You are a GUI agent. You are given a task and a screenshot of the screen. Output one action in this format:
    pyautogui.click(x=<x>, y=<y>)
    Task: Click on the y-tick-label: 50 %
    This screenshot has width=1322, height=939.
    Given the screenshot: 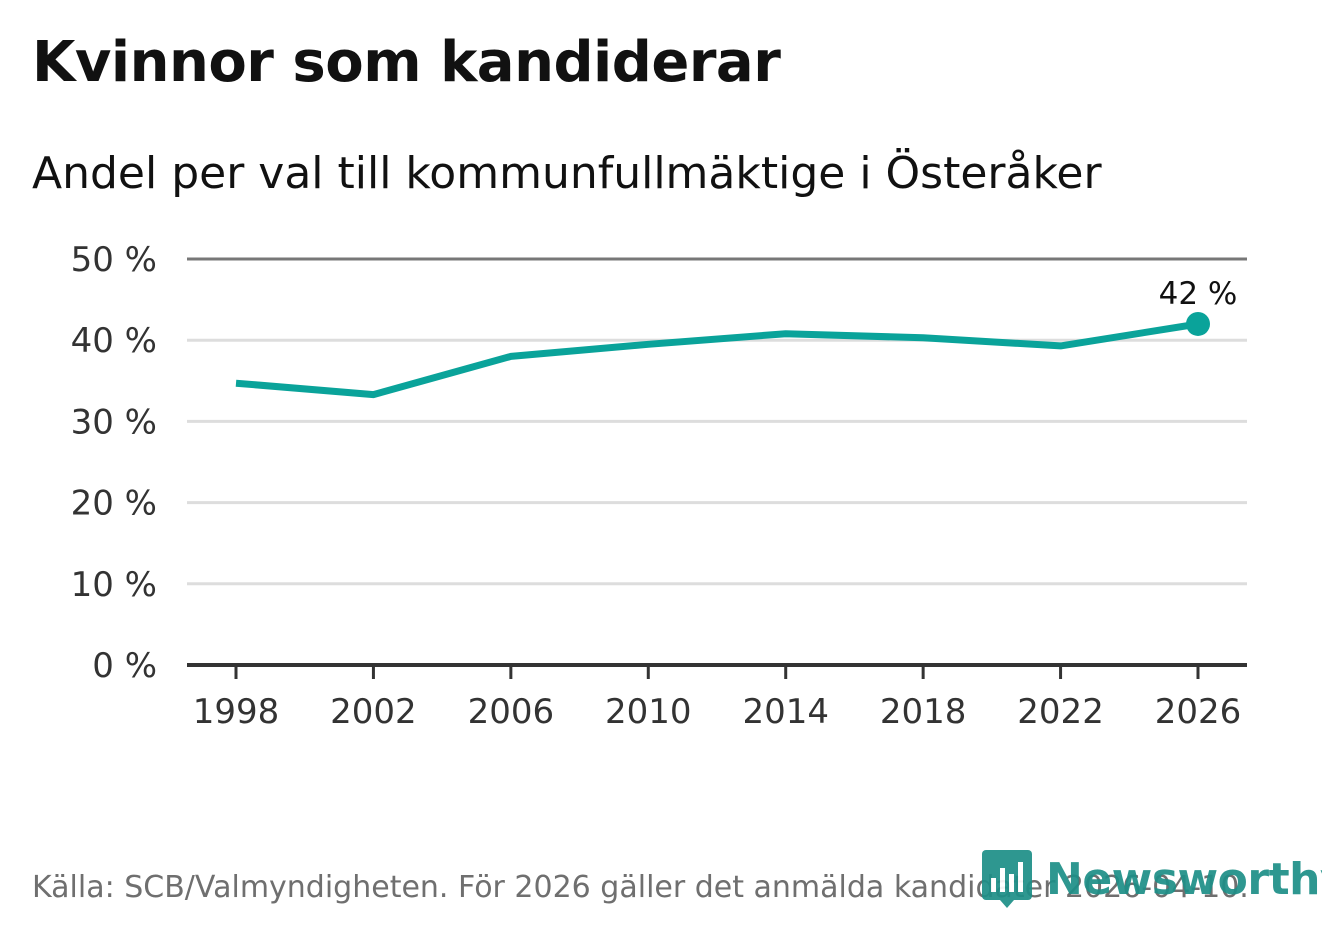 What is the action you would take?
    pyautogui.click(x=114, y=260)
    